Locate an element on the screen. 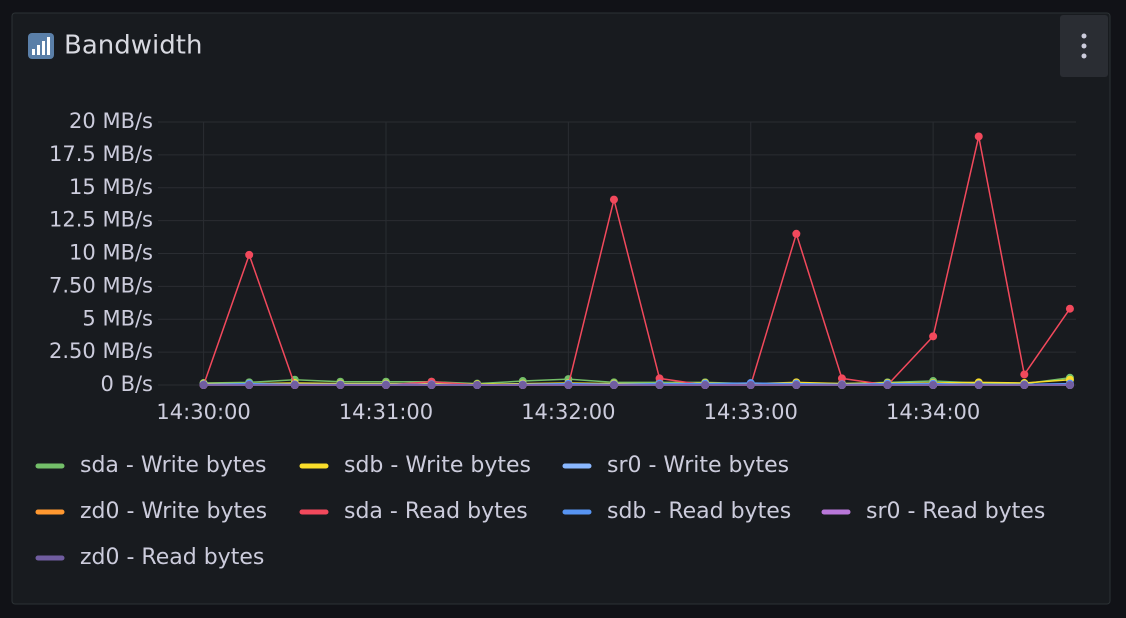 The image size is (1126, 618). y-tick-label: 7.50 MB/s is located at coordinates (101, 285).